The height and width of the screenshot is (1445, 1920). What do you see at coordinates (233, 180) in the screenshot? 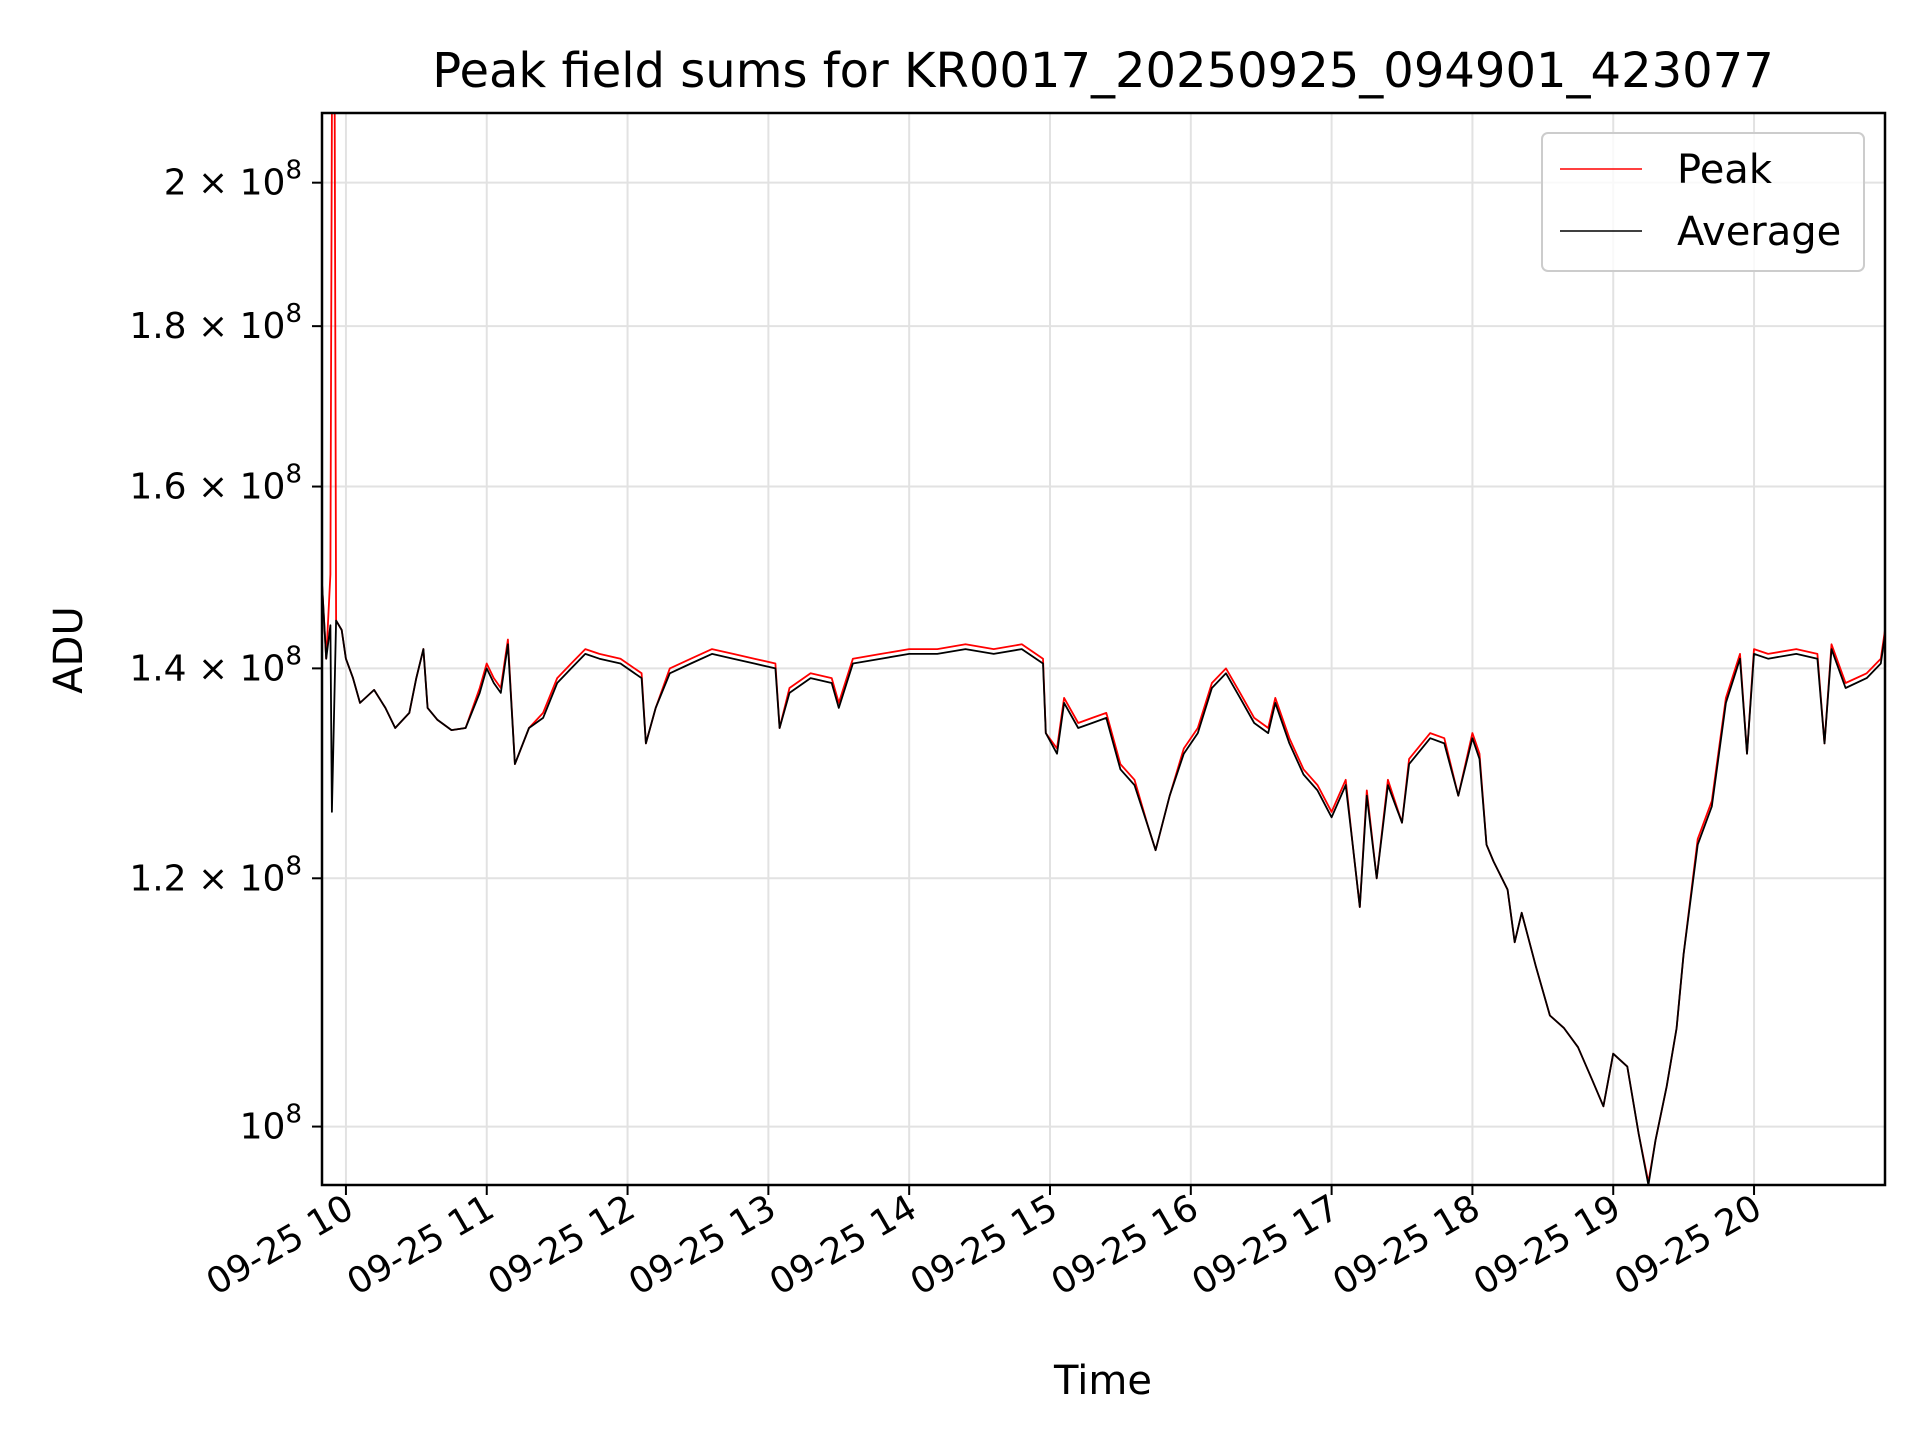
I see `y-tick-label: 2 × 108` at bounding box center [233, 180].